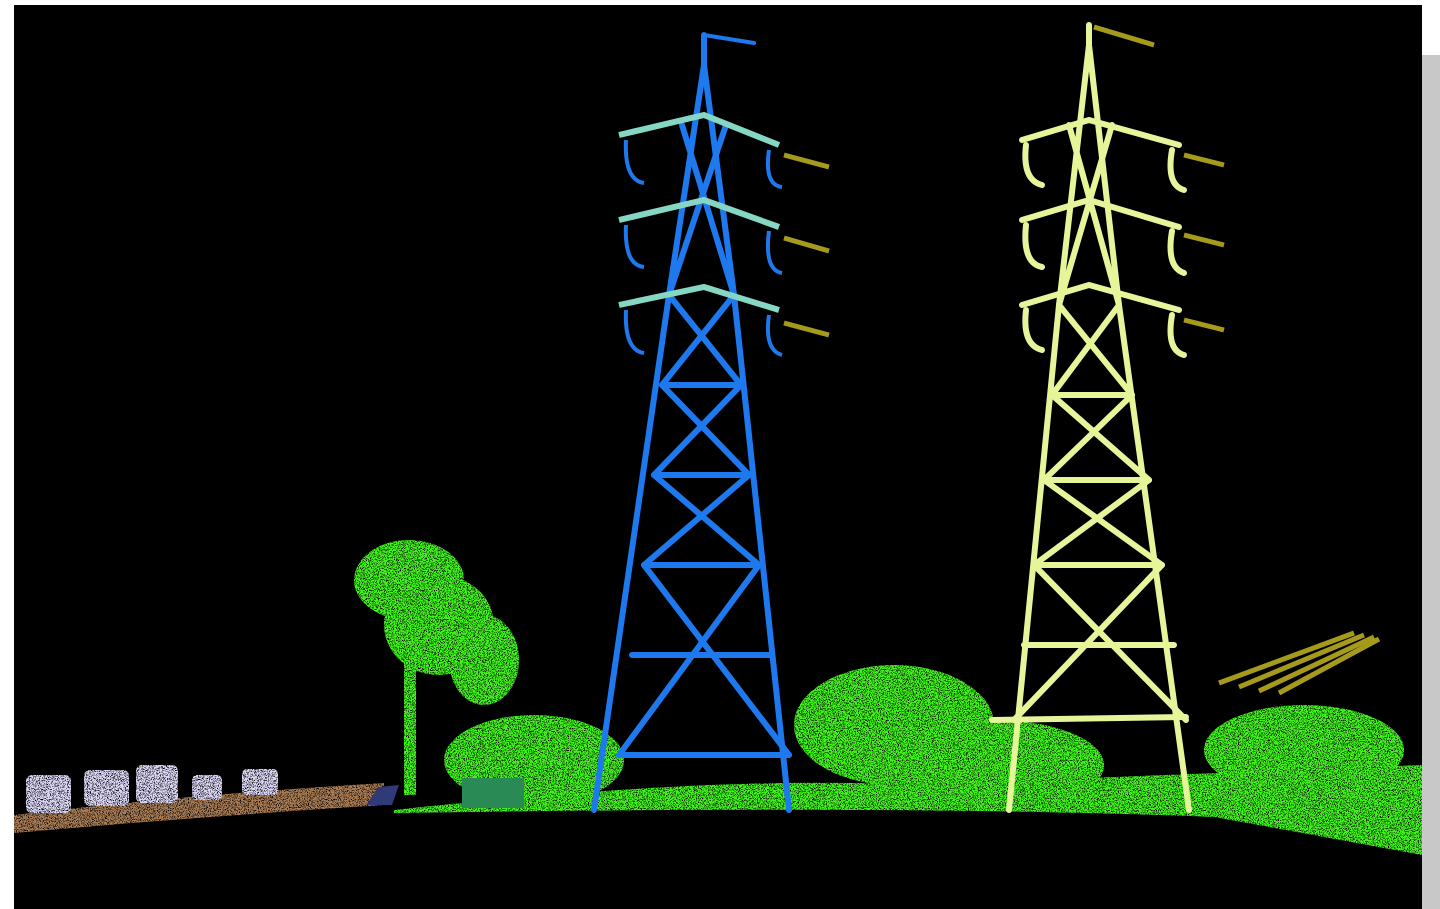 The image size is (1440, 909). I want to click on tower-a-insulators, so click(703, 248).